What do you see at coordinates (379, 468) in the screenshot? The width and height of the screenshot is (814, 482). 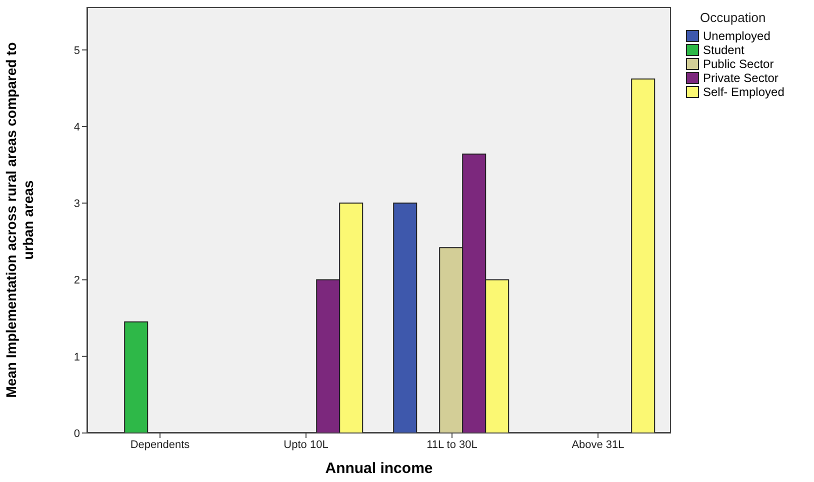 I see `x-axis-title: Annual income` at bounding box center [379, 468].